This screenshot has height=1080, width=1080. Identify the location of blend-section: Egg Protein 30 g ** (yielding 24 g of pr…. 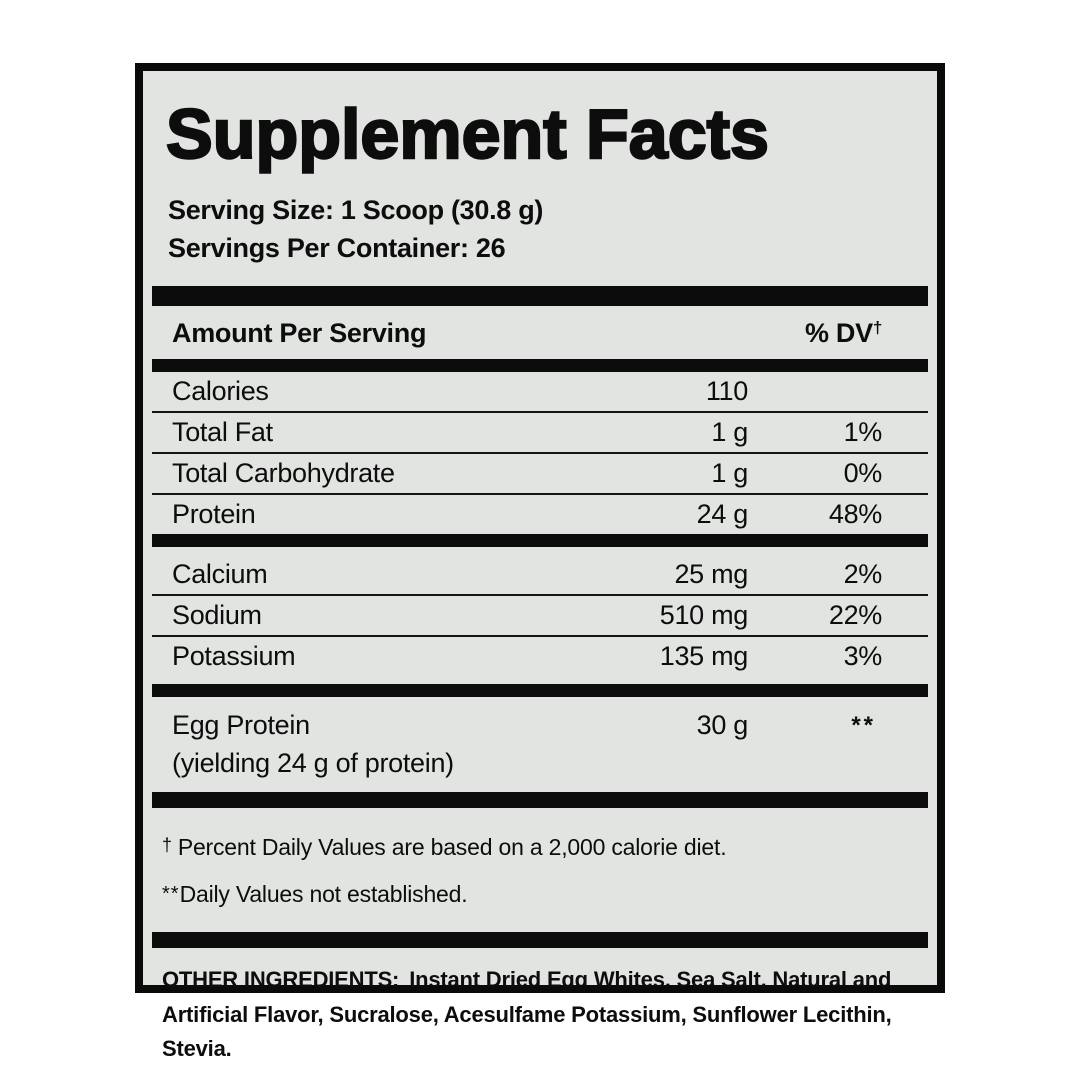
(540, 745).